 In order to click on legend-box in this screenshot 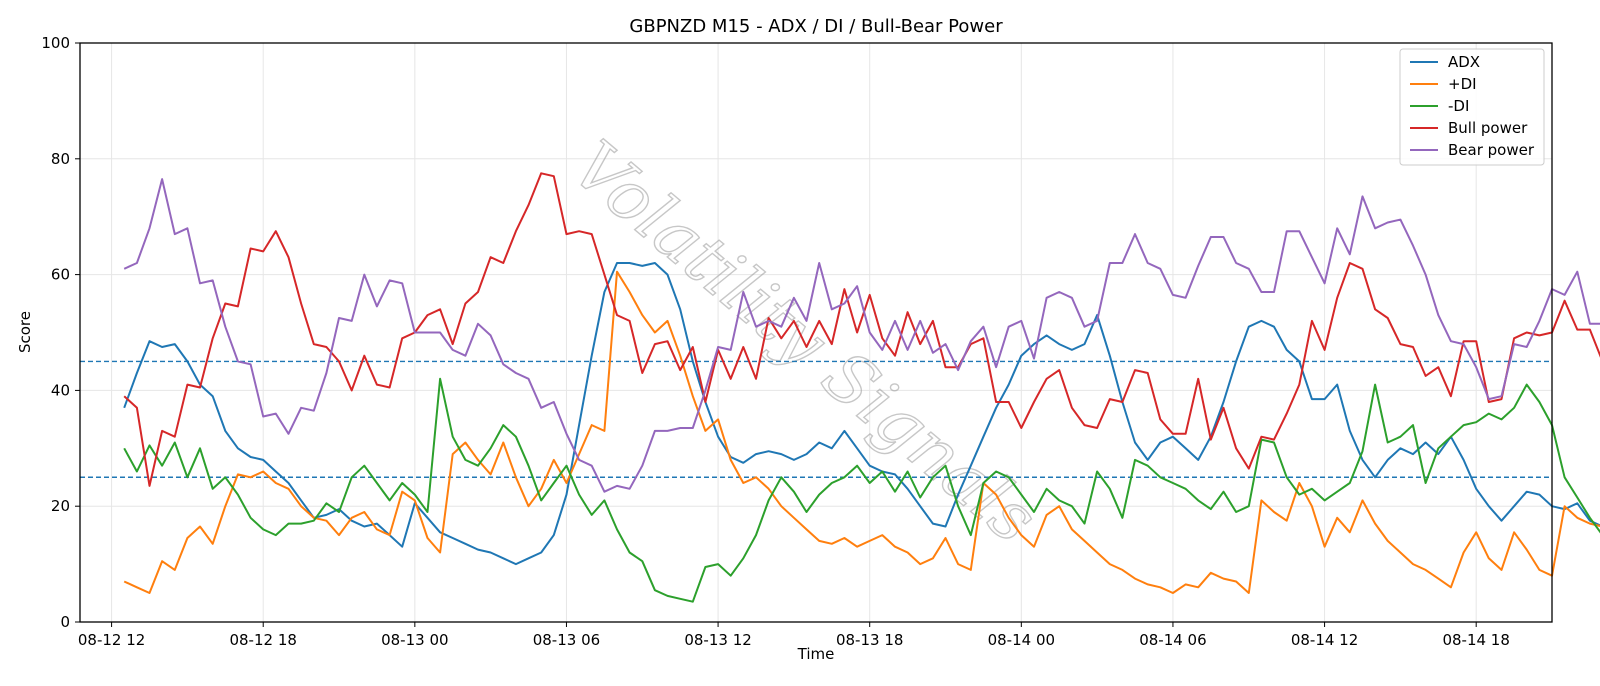, I will do `click(1472, 107)`.